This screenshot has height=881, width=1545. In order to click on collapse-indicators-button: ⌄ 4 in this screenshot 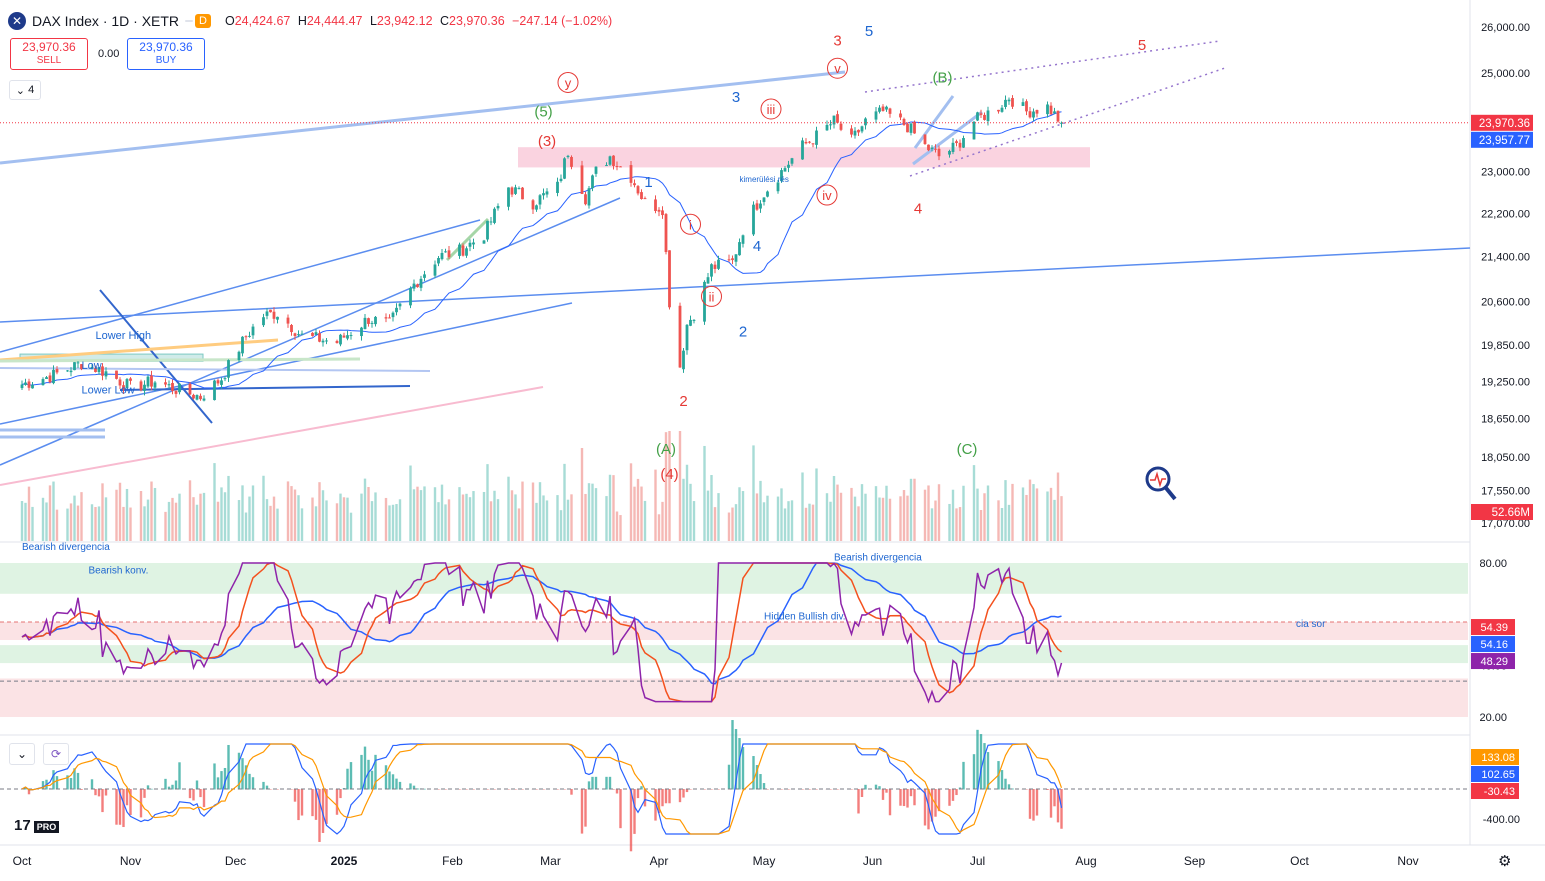, I will do `click(25, 90)`.